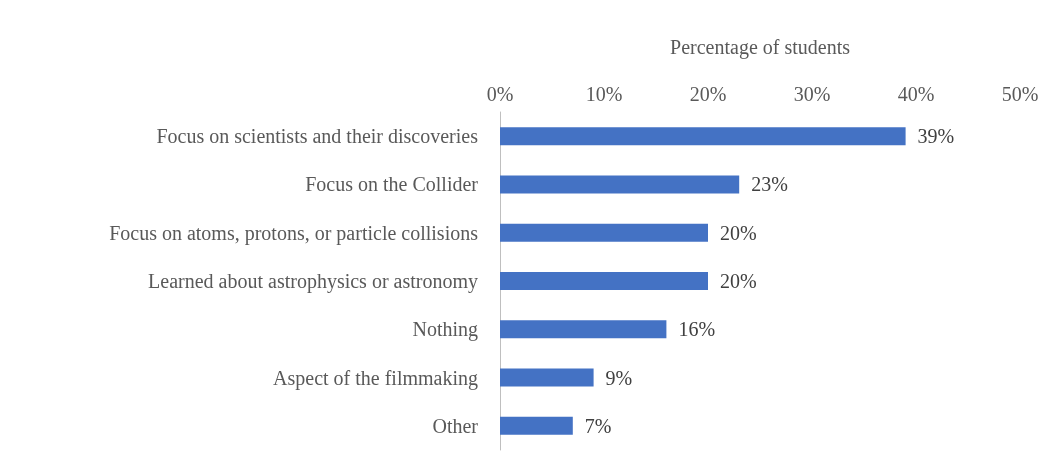 The height and width of the screenshot is (456, 1044). I want to click on y-tick-label: Aspect of the filmmaking, so click(375, 378).